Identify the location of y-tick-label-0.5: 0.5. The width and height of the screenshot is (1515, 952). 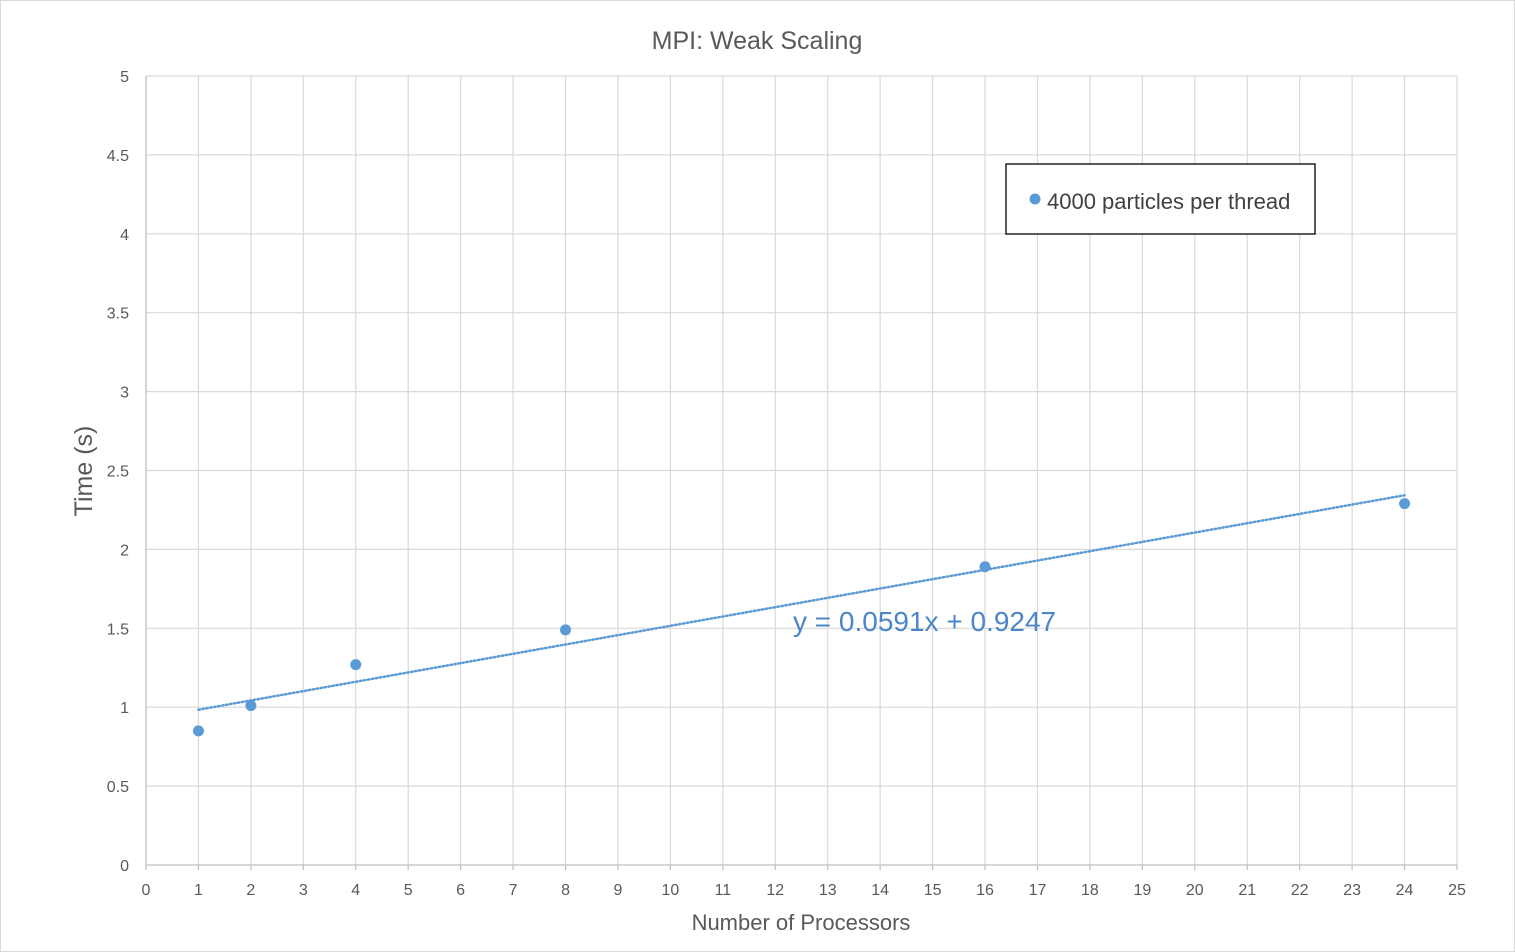
(118, 787).